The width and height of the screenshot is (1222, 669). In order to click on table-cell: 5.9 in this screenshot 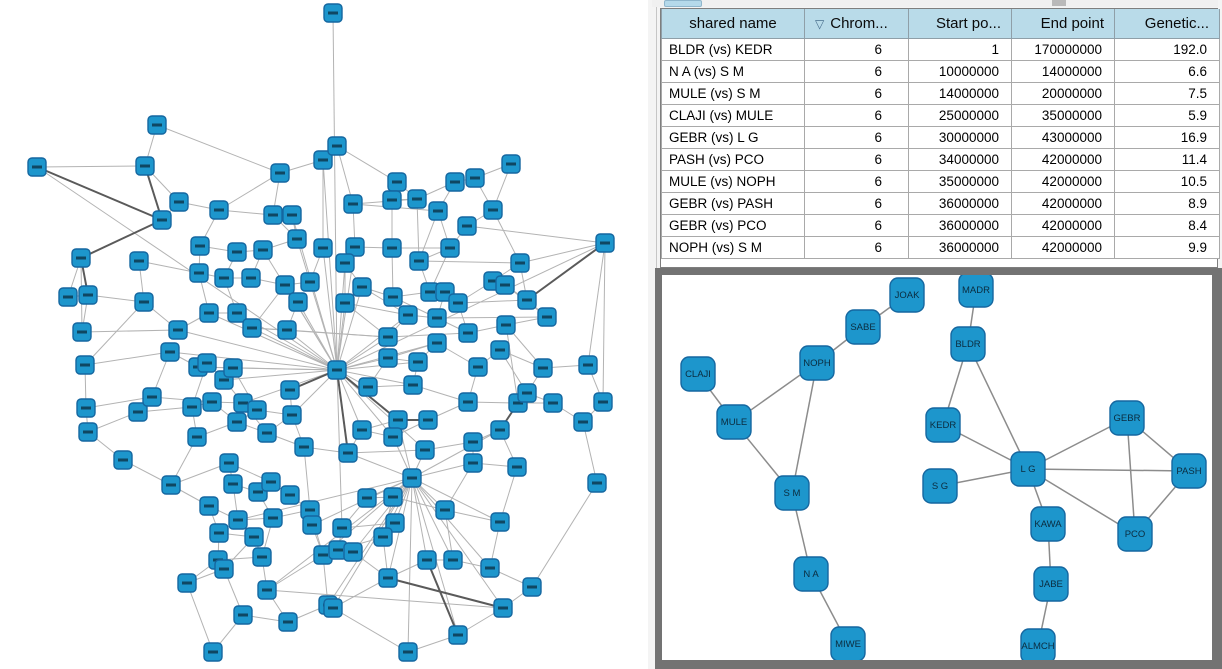, I will do `click(1167, 115)`.